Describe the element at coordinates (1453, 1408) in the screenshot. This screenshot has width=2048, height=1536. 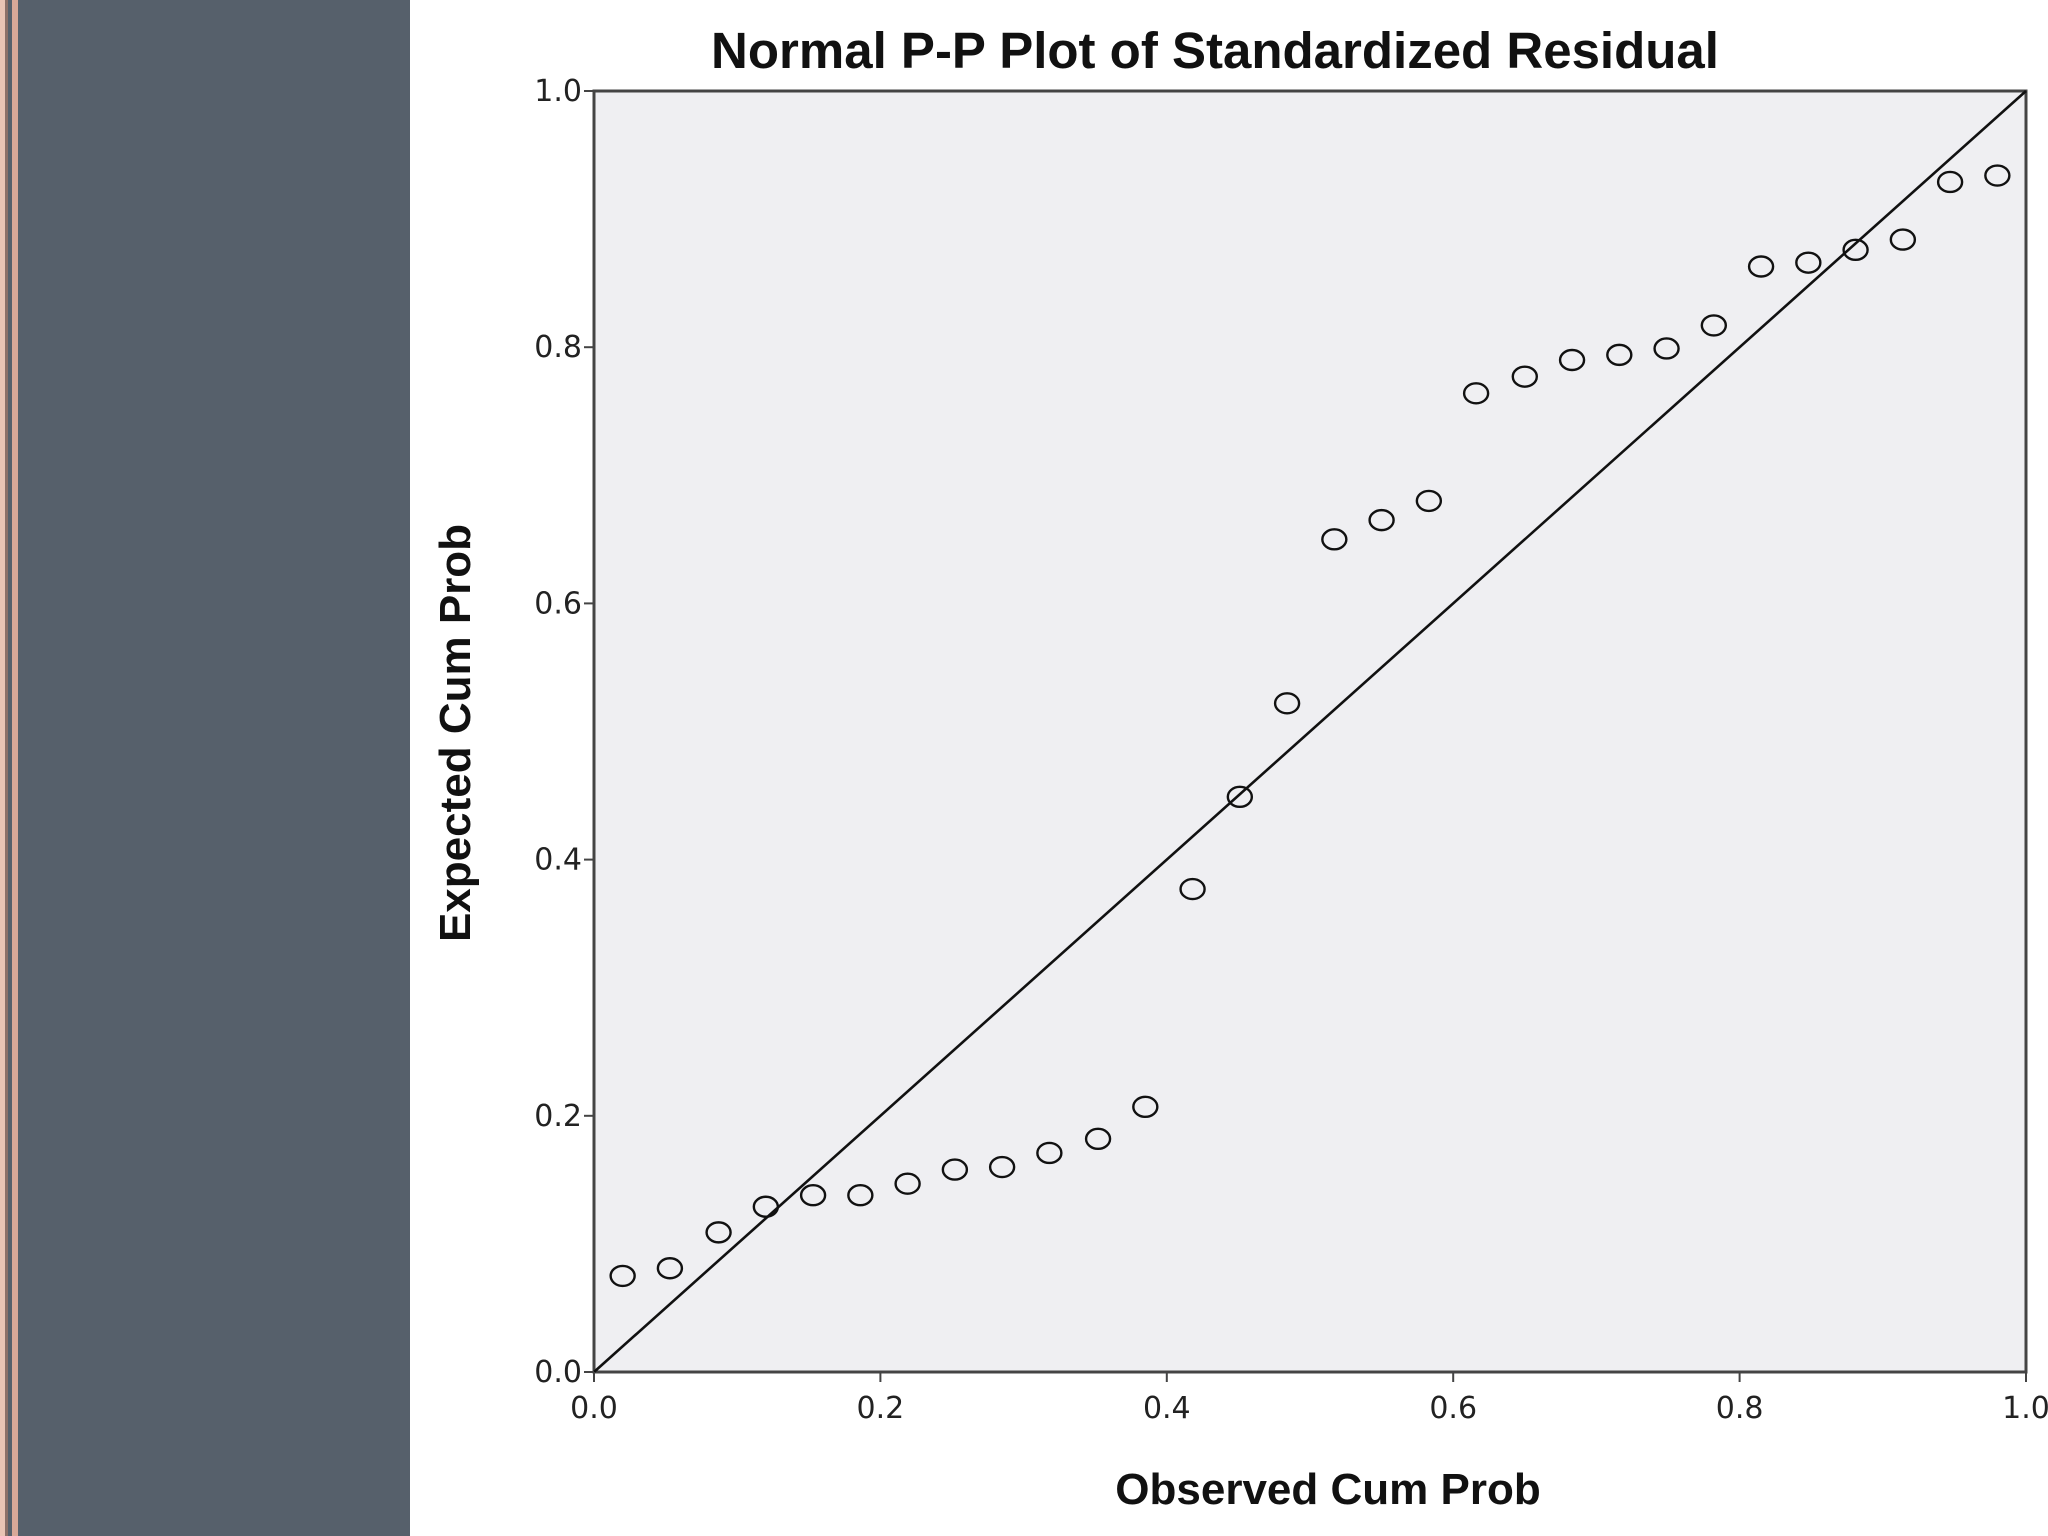
I see `x-tick-label: 0.6` at that location.